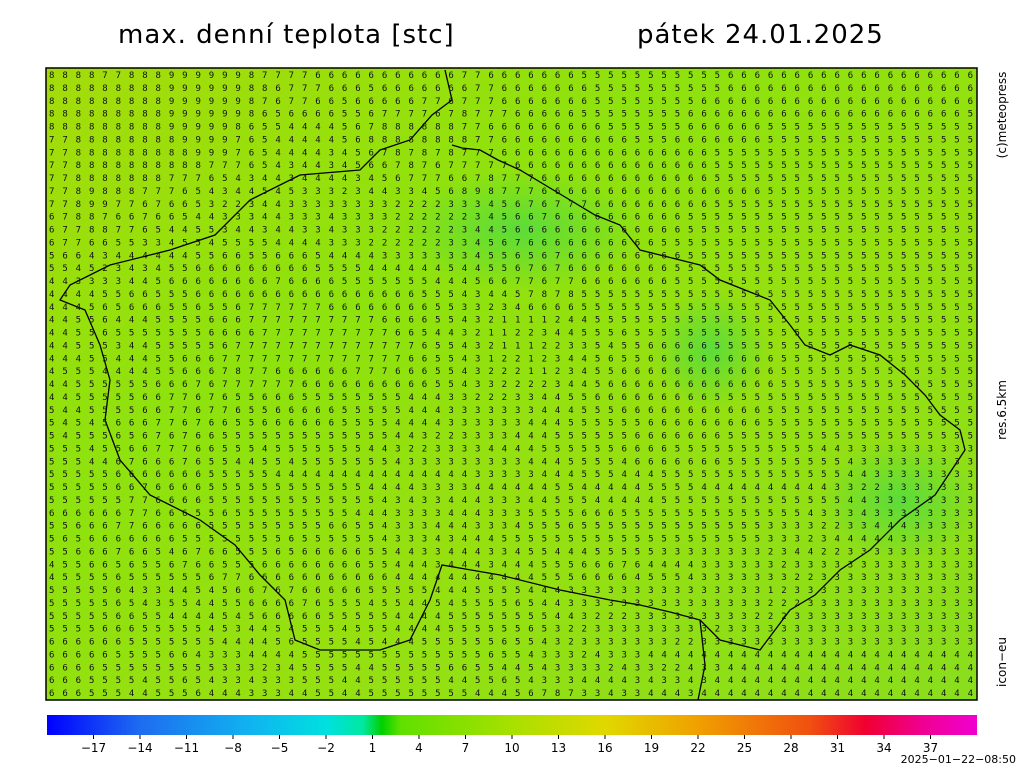  I want to click on tick-label: −14, so click(139, 748).